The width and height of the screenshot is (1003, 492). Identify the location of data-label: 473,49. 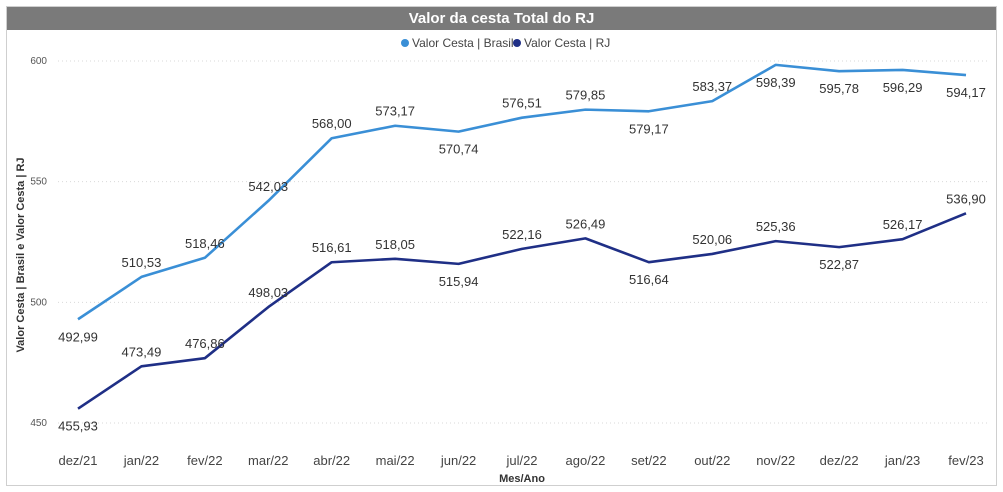
(142, 351).